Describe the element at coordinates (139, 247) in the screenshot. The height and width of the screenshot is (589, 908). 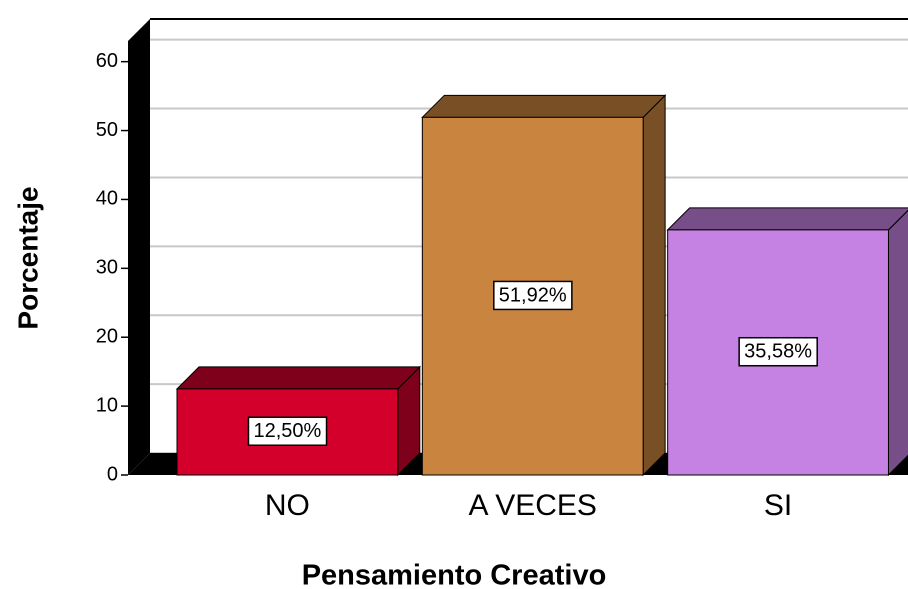
I see `left-wall` at that location.